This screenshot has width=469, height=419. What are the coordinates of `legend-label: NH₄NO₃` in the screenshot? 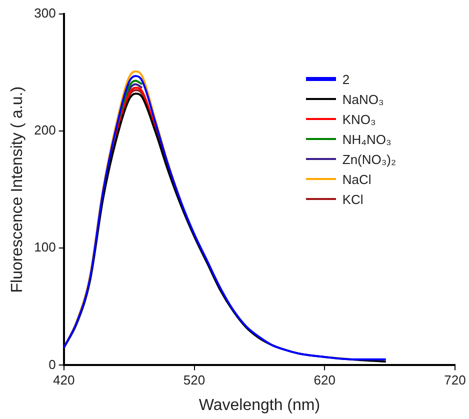 It's located at (367, 139).